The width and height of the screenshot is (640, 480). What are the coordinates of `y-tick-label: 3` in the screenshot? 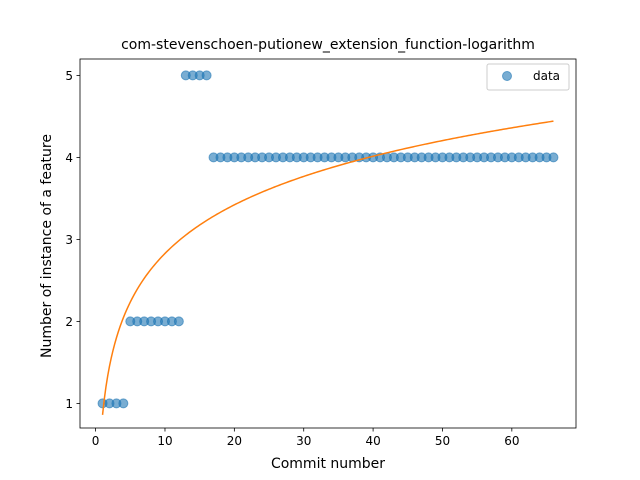 It's located at (69, 240).